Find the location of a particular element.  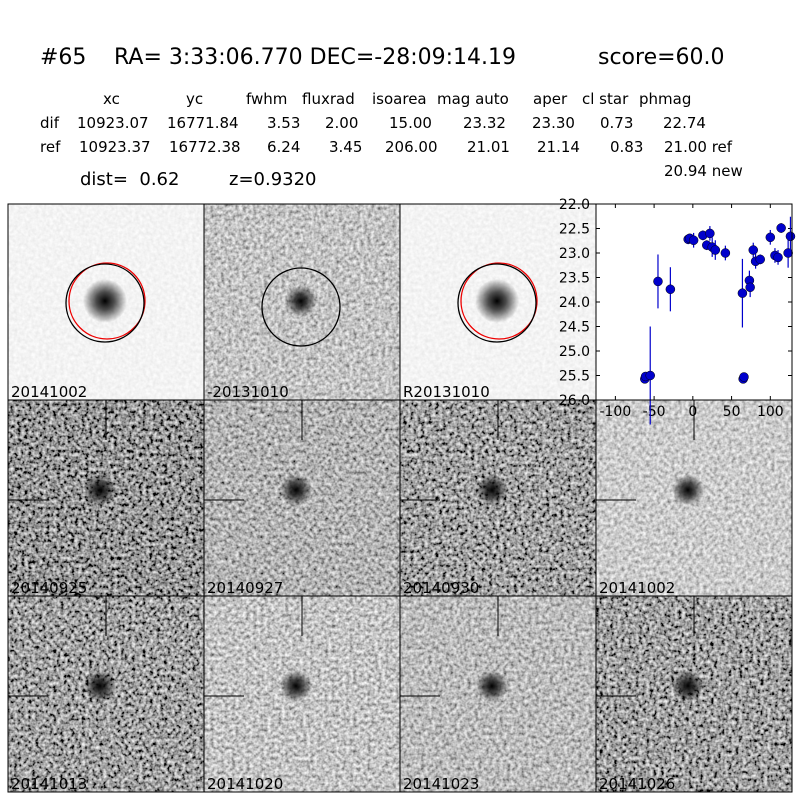

x-tick-label: 50 is located at coordinates (732, 412).